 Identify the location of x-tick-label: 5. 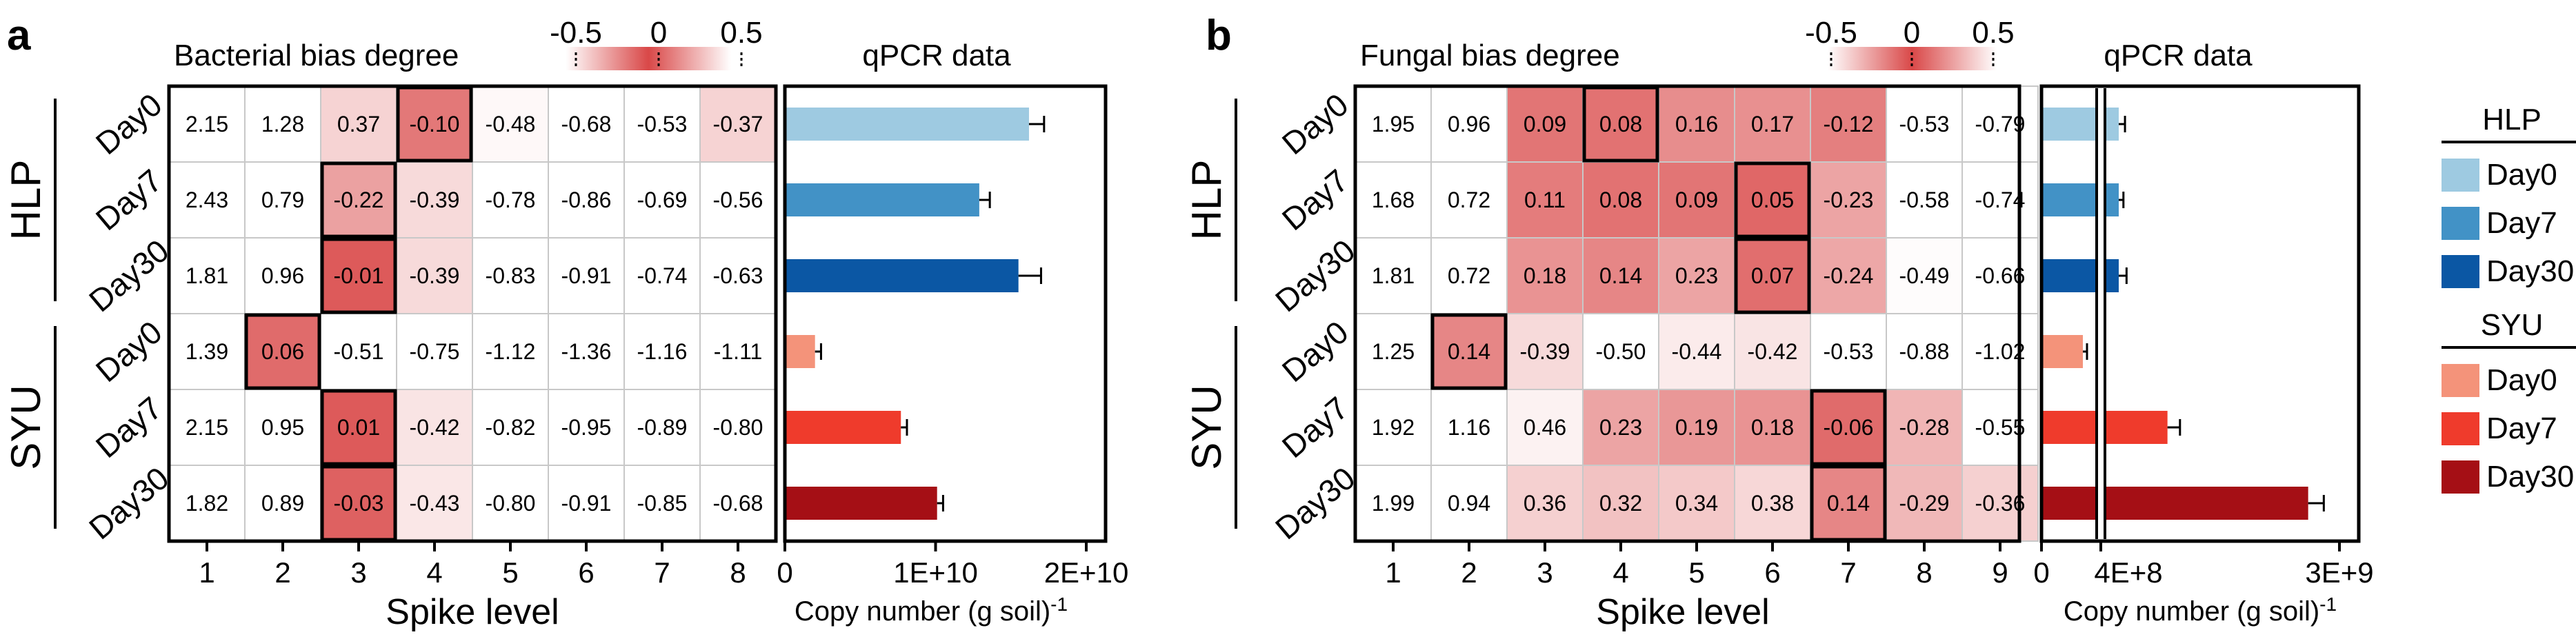
(510, 573).